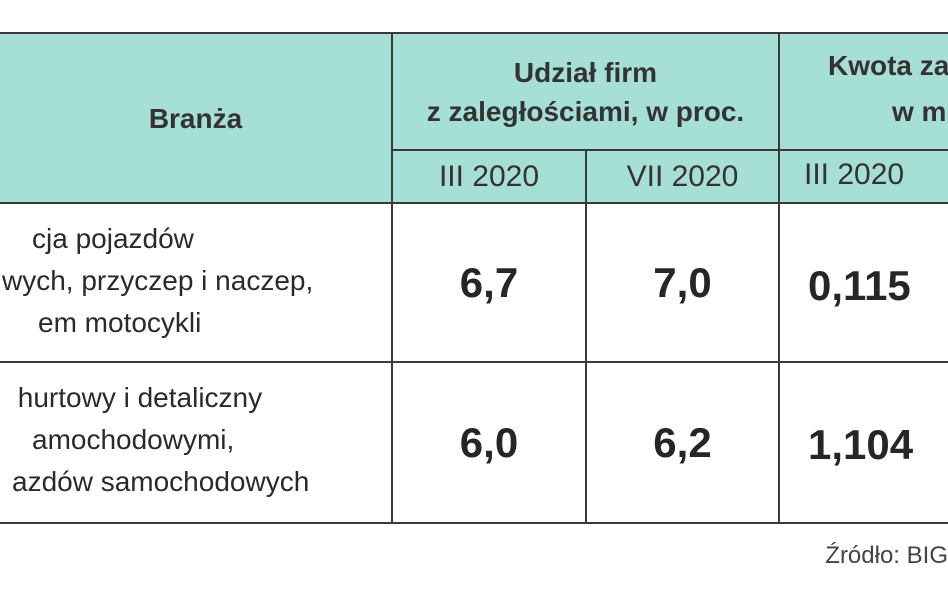 The width and height of the screenshot is (948, 593). Describe the element at coordinates (136, 397) in the screenshot. I see `row-2-label-line-1: hurtowy i detaliczny` at that location.